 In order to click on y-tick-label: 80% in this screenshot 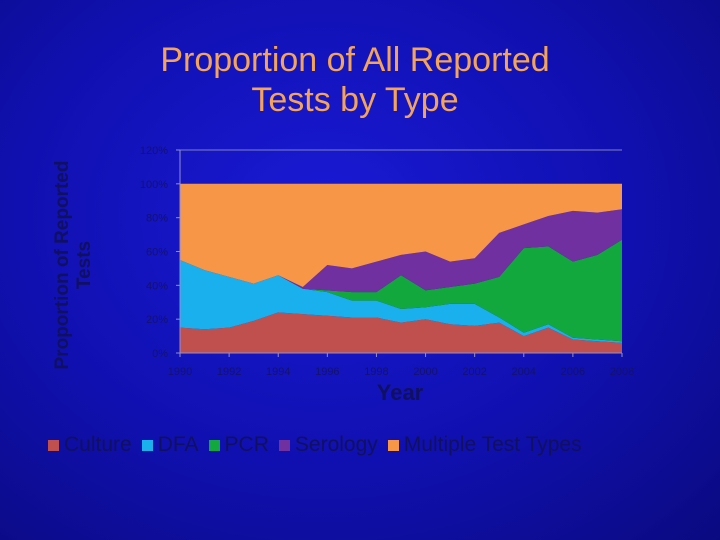, I will do `click(157, 219)`.